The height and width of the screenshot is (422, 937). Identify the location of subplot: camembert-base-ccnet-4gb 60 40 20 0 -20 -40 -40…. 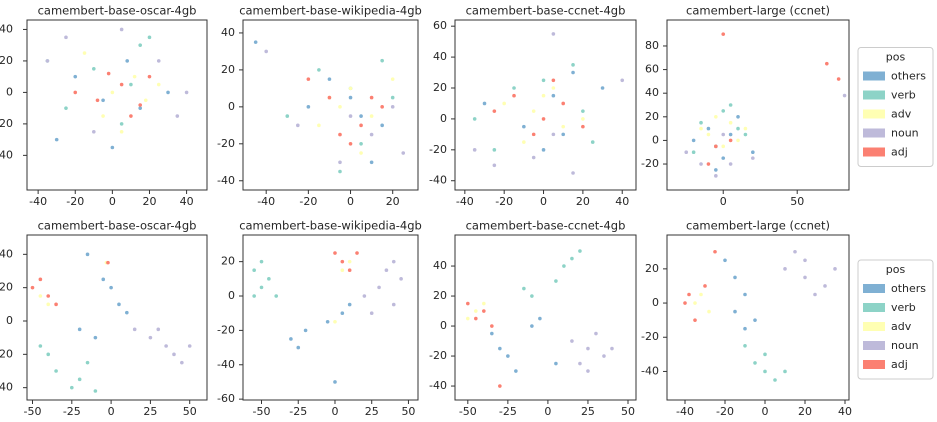
(533, 106).